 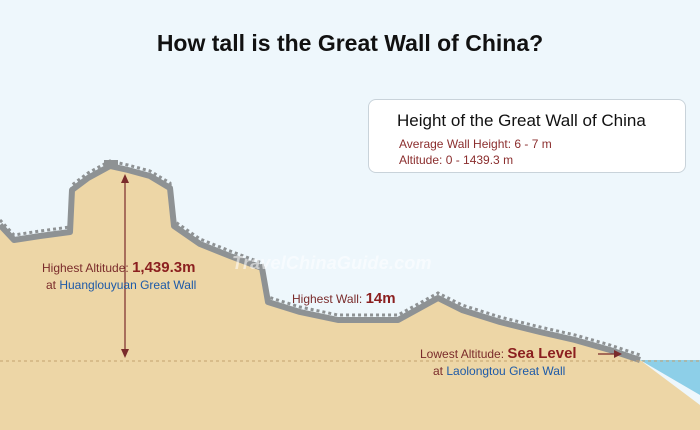 I want to click on watchtower, so click(x=111, y=164).